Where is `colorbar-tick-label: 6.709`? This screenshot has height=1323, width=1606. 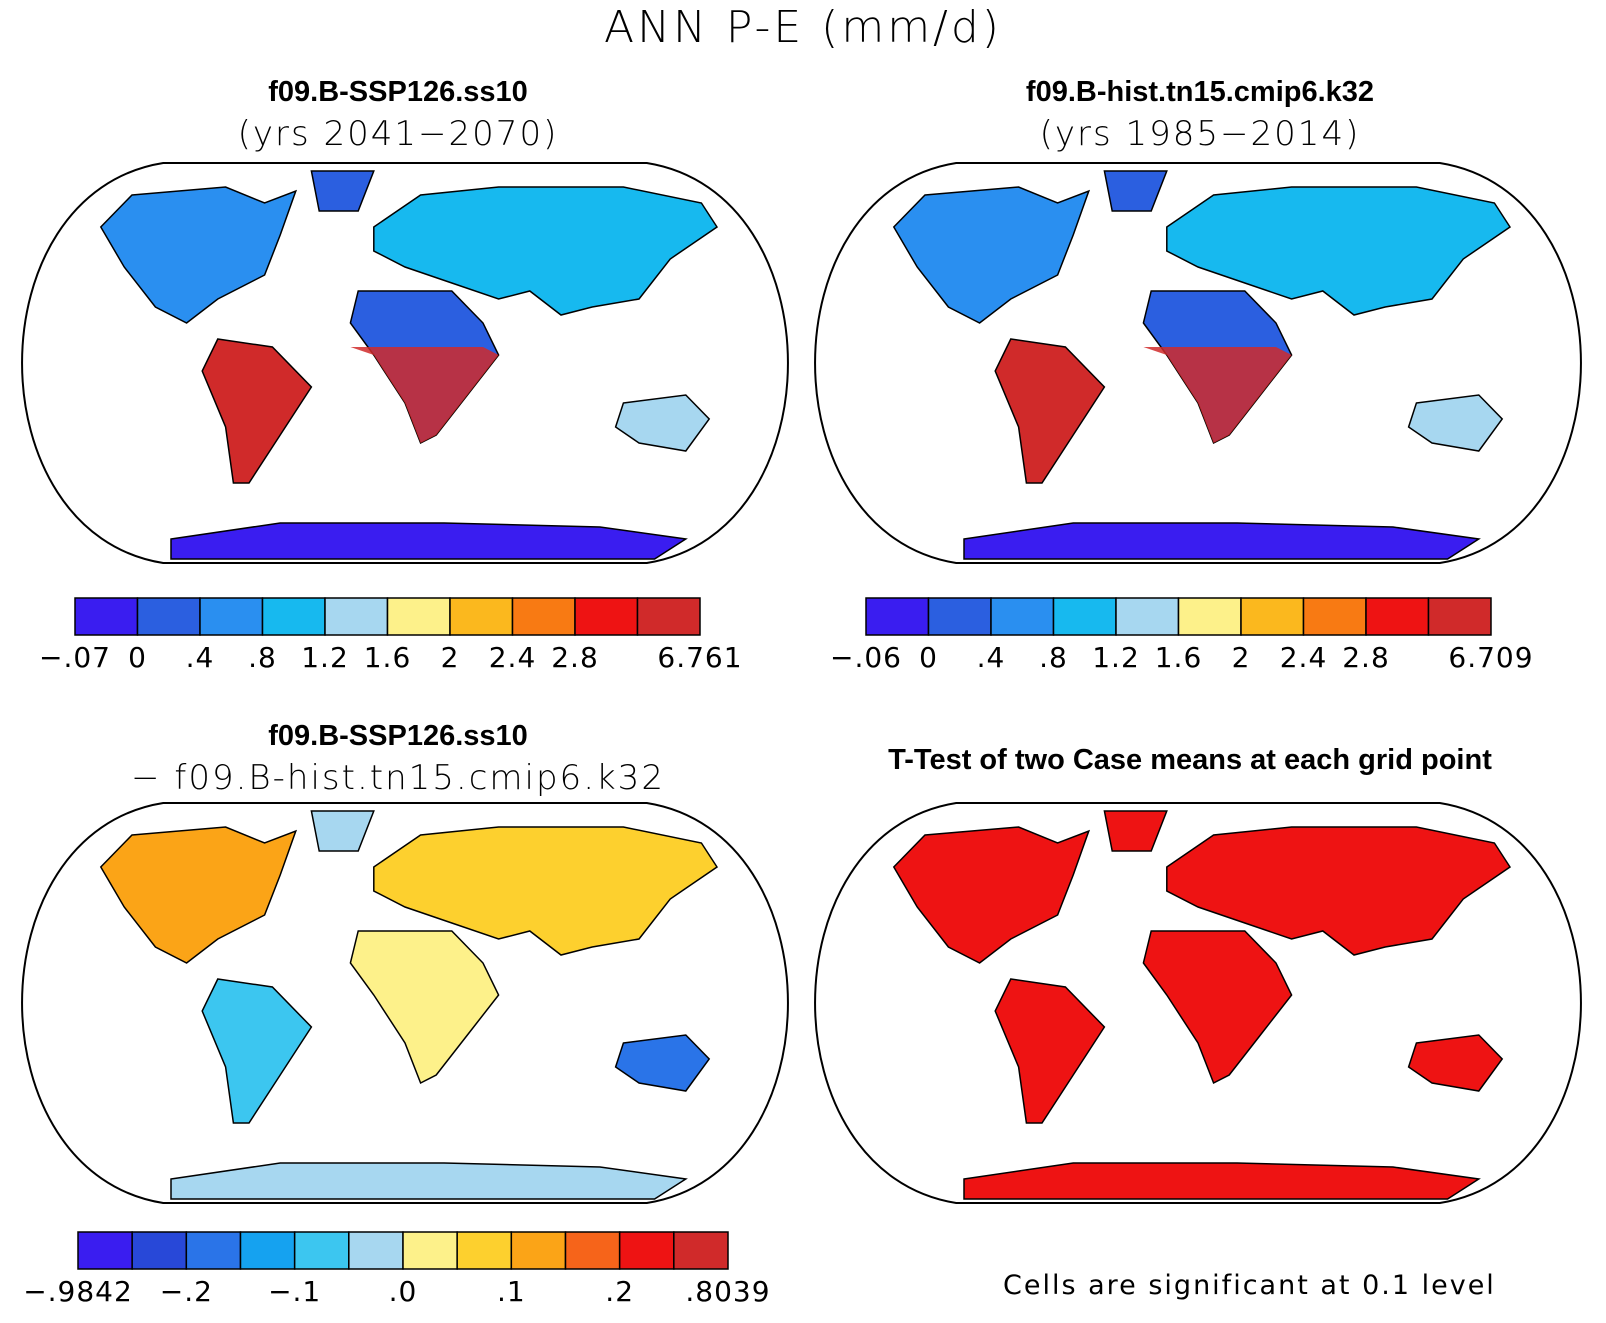 colorbar-tick-label: 6.709 is located at coordinates (1490, 657).